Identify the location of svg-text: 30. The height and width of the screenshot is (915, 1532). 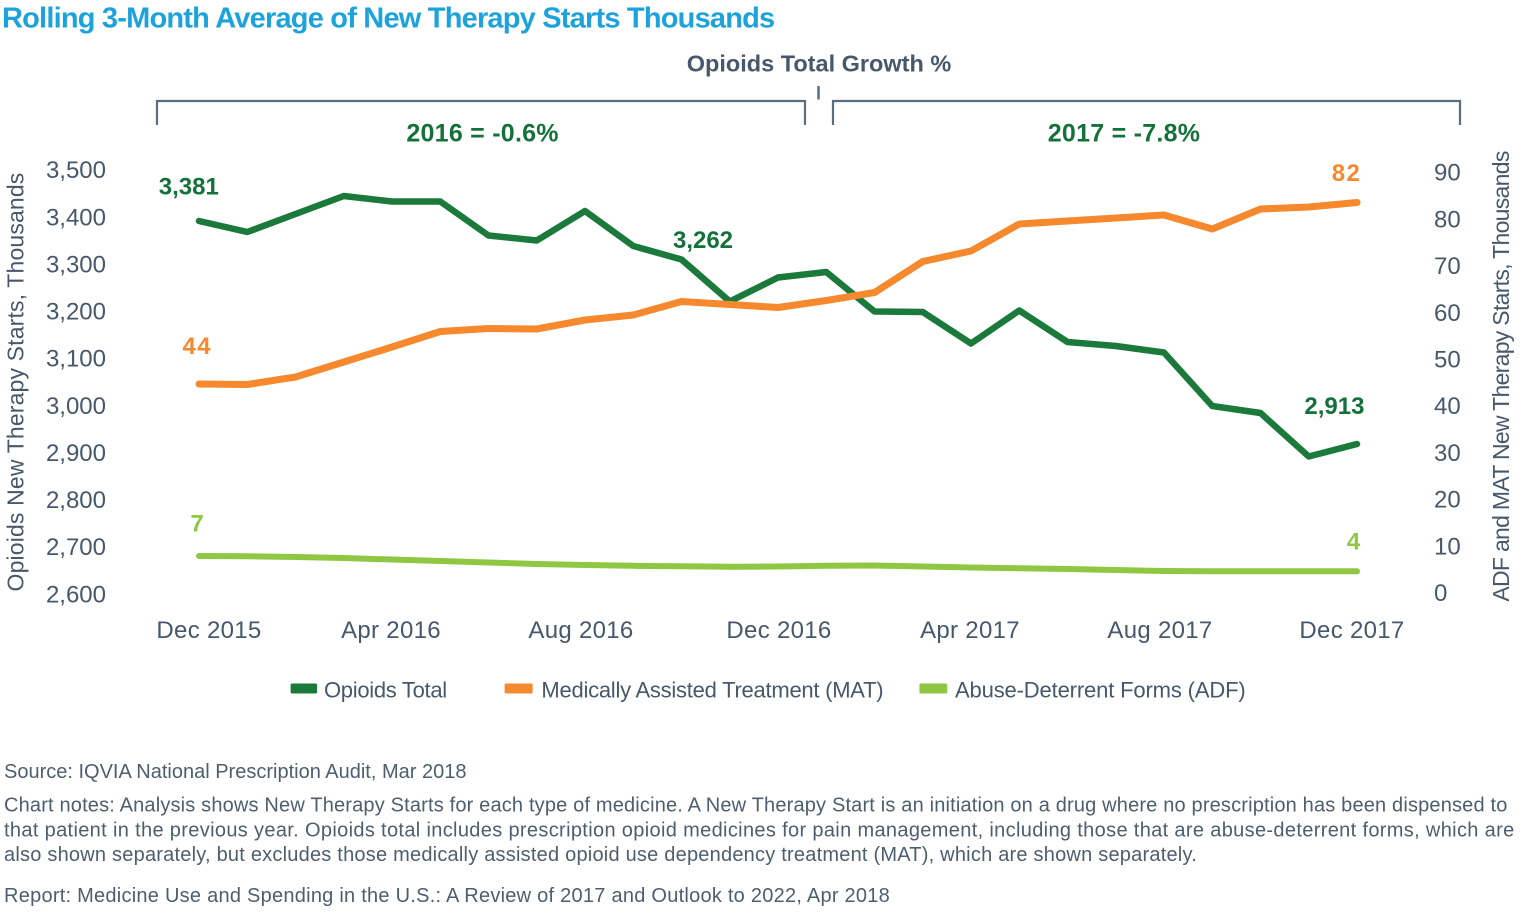
(1447, 453).